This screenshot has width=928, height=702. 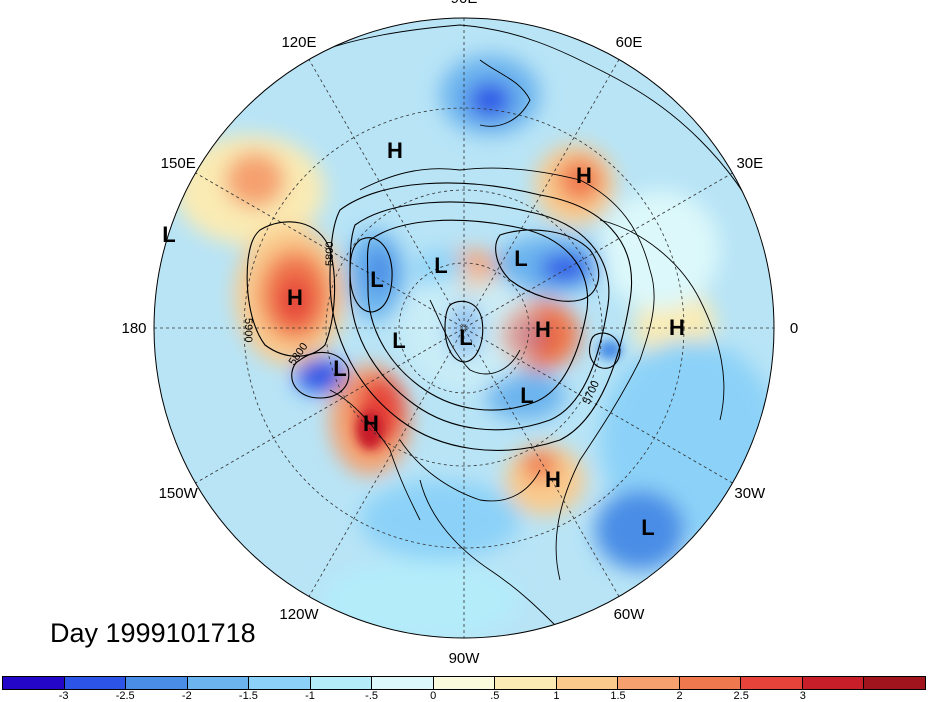 I want to click on colorbar-tick-label: -1.5, so click(x=248, y=696).